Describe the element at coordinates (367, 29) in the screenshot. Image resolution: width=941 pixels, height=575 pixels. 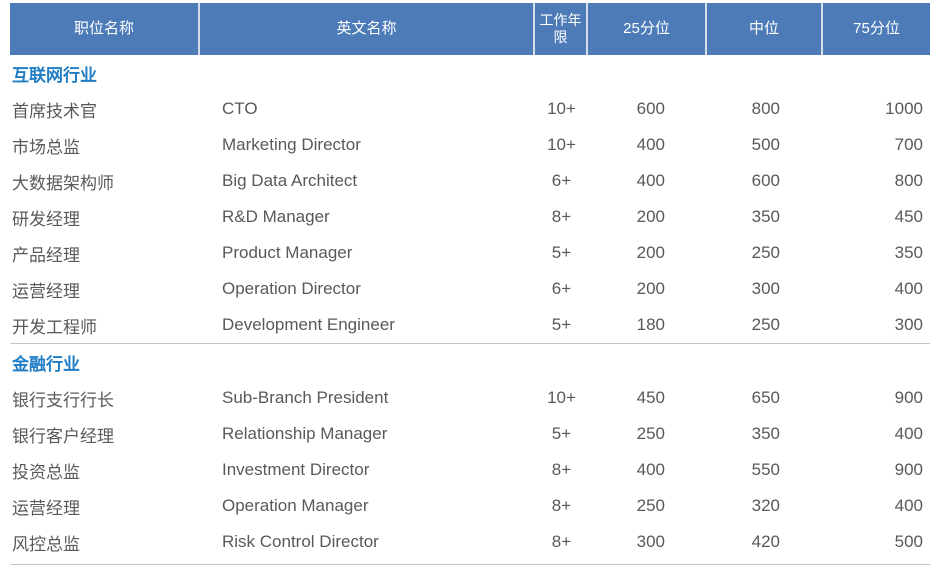
I see `column-header-english-name: 英文名称` at that location.